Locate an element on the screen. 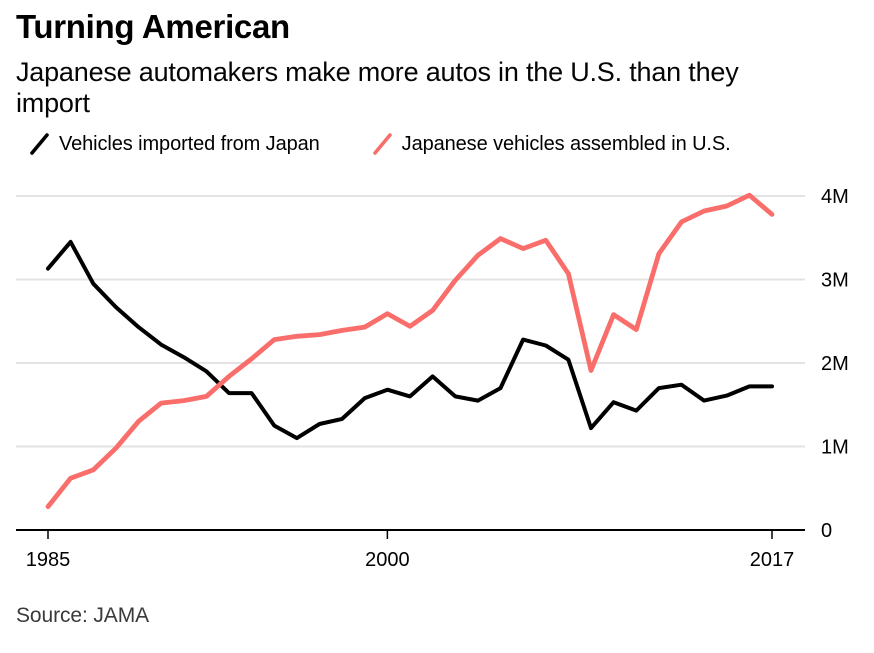 Image resolution: width=874 pixels, height=653 pixels. legend-item-assembled: Japanese vehicles assembled in U.S. is located at coordinates (551, 144).